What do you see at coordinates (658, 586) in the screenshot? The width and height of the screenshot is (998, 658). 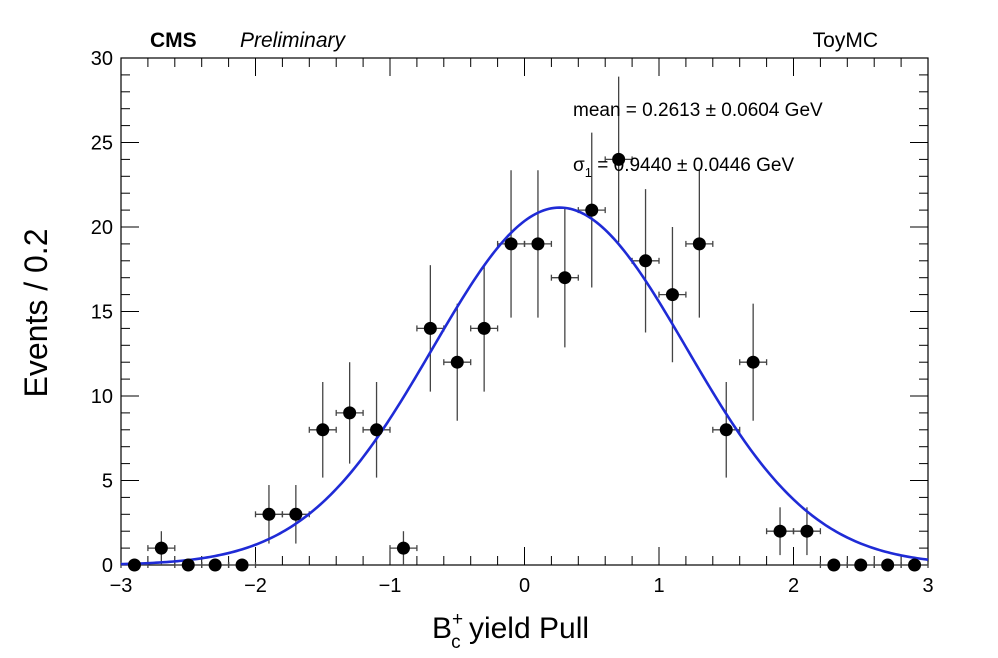 I see `x-tick-label: 1` at bounding box center [658, 586].